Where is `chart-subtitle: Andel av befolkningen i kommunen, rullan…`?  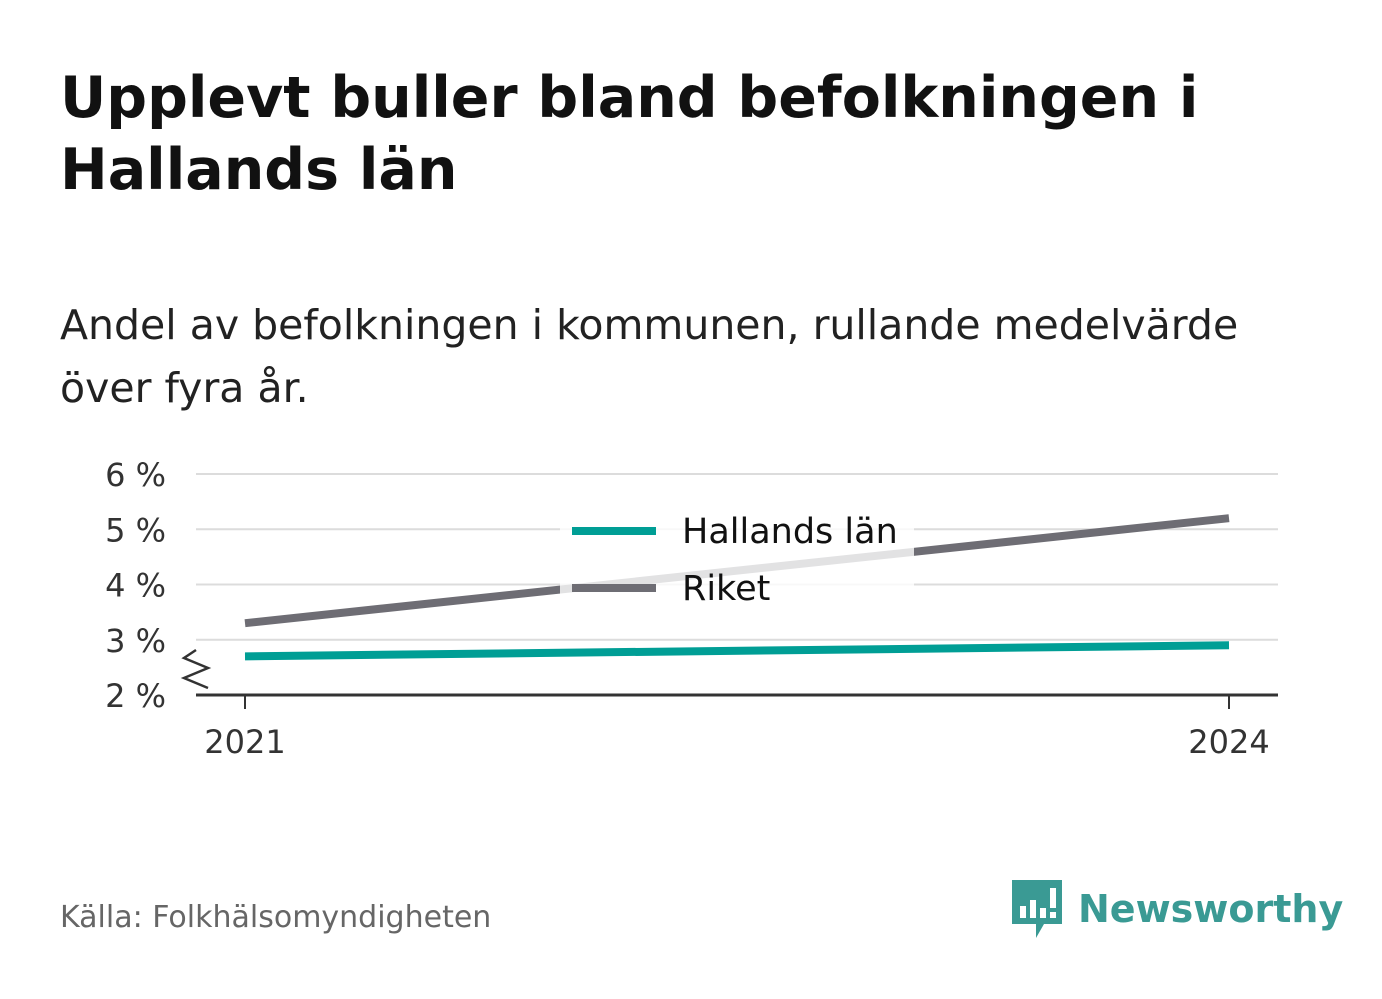
chart-subtitle: Andel av befolkningen i kommunen, rullan… is located at coordinates (649, 356).